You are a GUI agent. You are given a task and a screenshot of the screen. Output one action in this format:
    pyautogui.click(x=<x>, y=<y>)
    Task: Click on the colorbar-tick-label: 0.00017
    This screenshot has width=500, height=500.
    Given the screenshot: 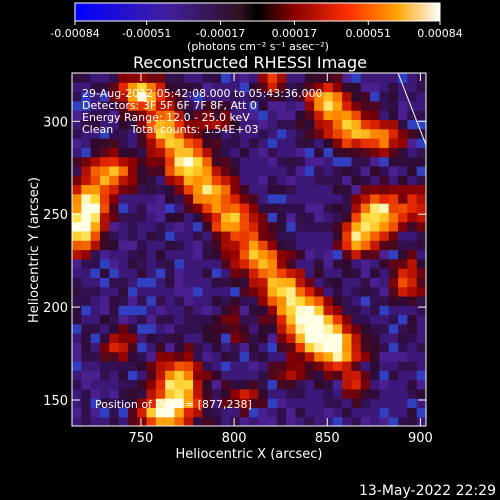 What is the action you would take?
    pyautogui.click(x=295, y=33)
    